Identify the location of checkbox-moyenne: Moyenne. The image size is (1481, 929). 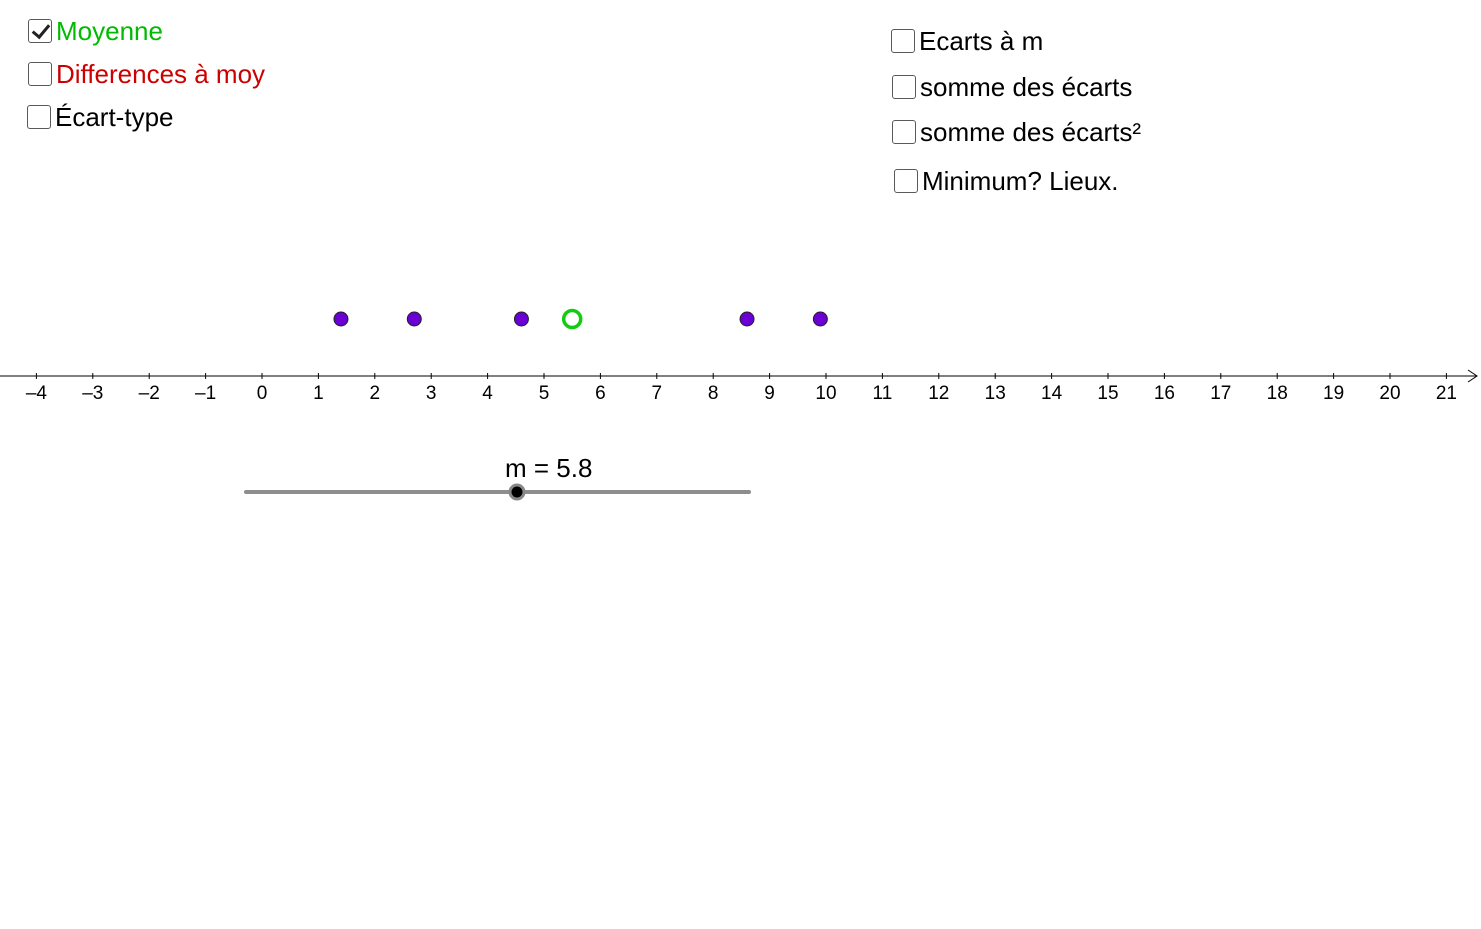
(95, 31).